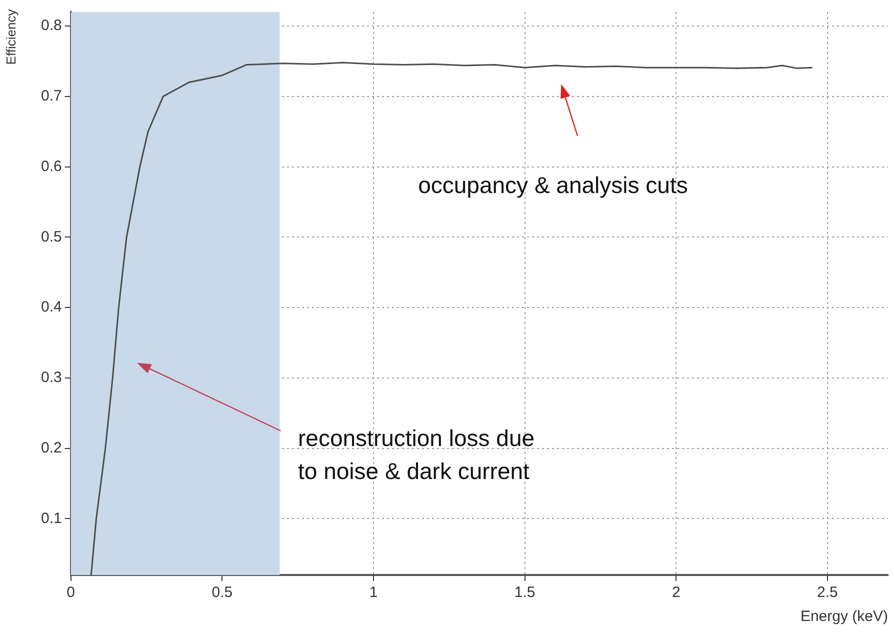  I want to click on y-tick-label: 0.2, so click(51, 447).